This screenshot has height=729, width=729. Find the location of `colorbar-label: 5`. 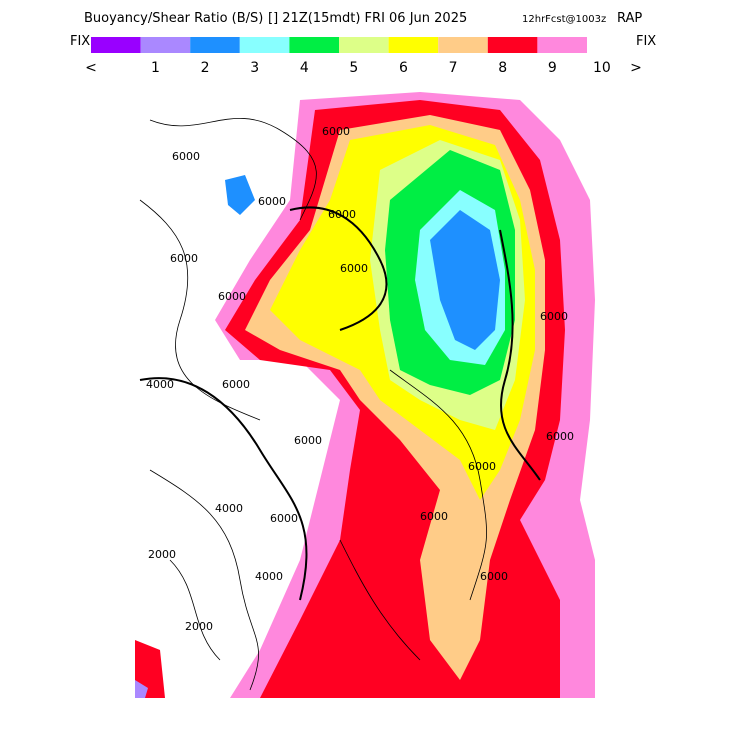

colorbar-label: 5 is located at coordinates (353, 68).